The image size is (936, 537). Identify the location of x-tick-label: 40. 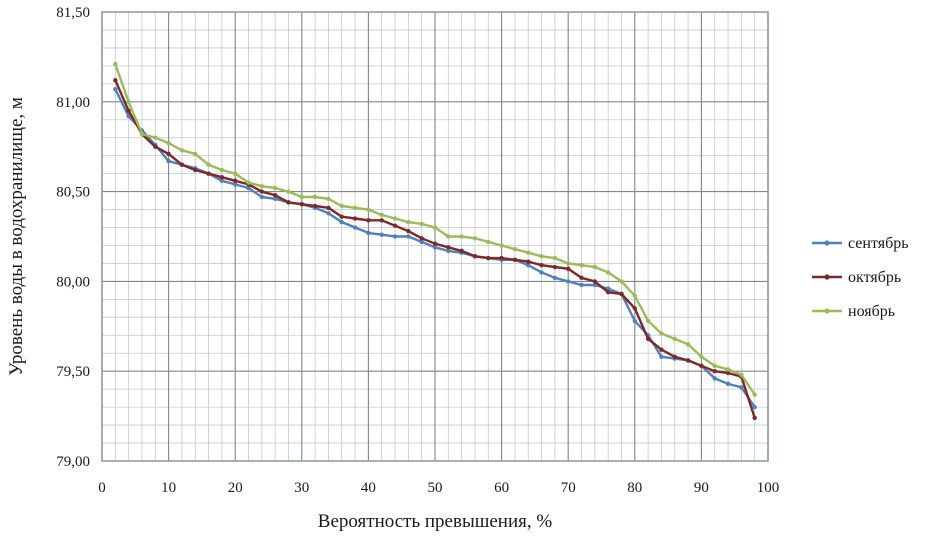
(368, 488).